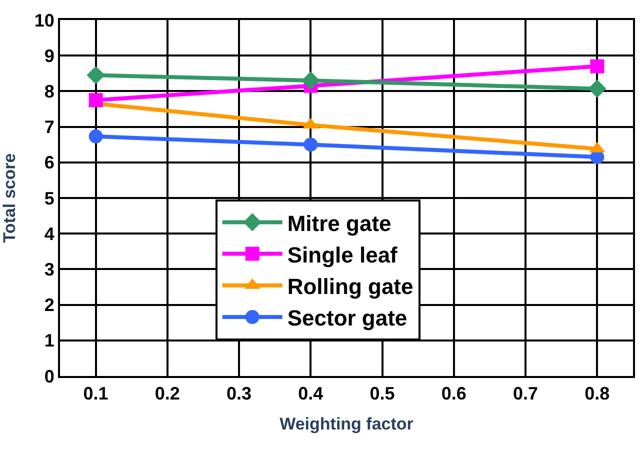 Image resolution: width=640 pixels, height=456 pixels. What do you see at coordinates (49, 305) in the screenshot?
I see `y-tick-label: 2` at bounding box center [49, 305].